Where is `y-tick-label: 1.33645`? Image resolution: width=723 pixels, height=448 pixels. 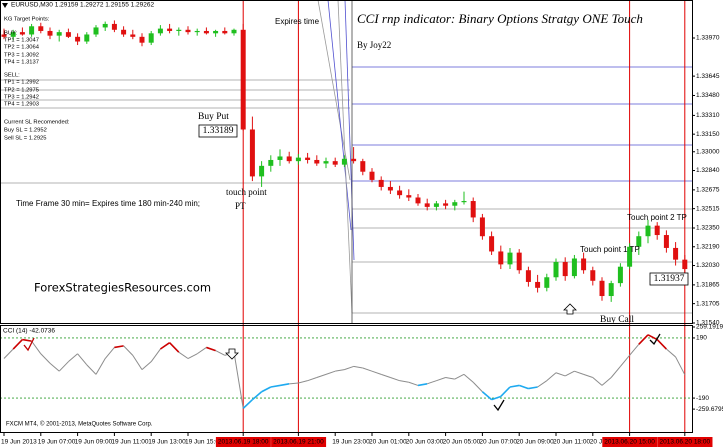
y-tick-label: 1.33645 is located at coordinates (708, 76).